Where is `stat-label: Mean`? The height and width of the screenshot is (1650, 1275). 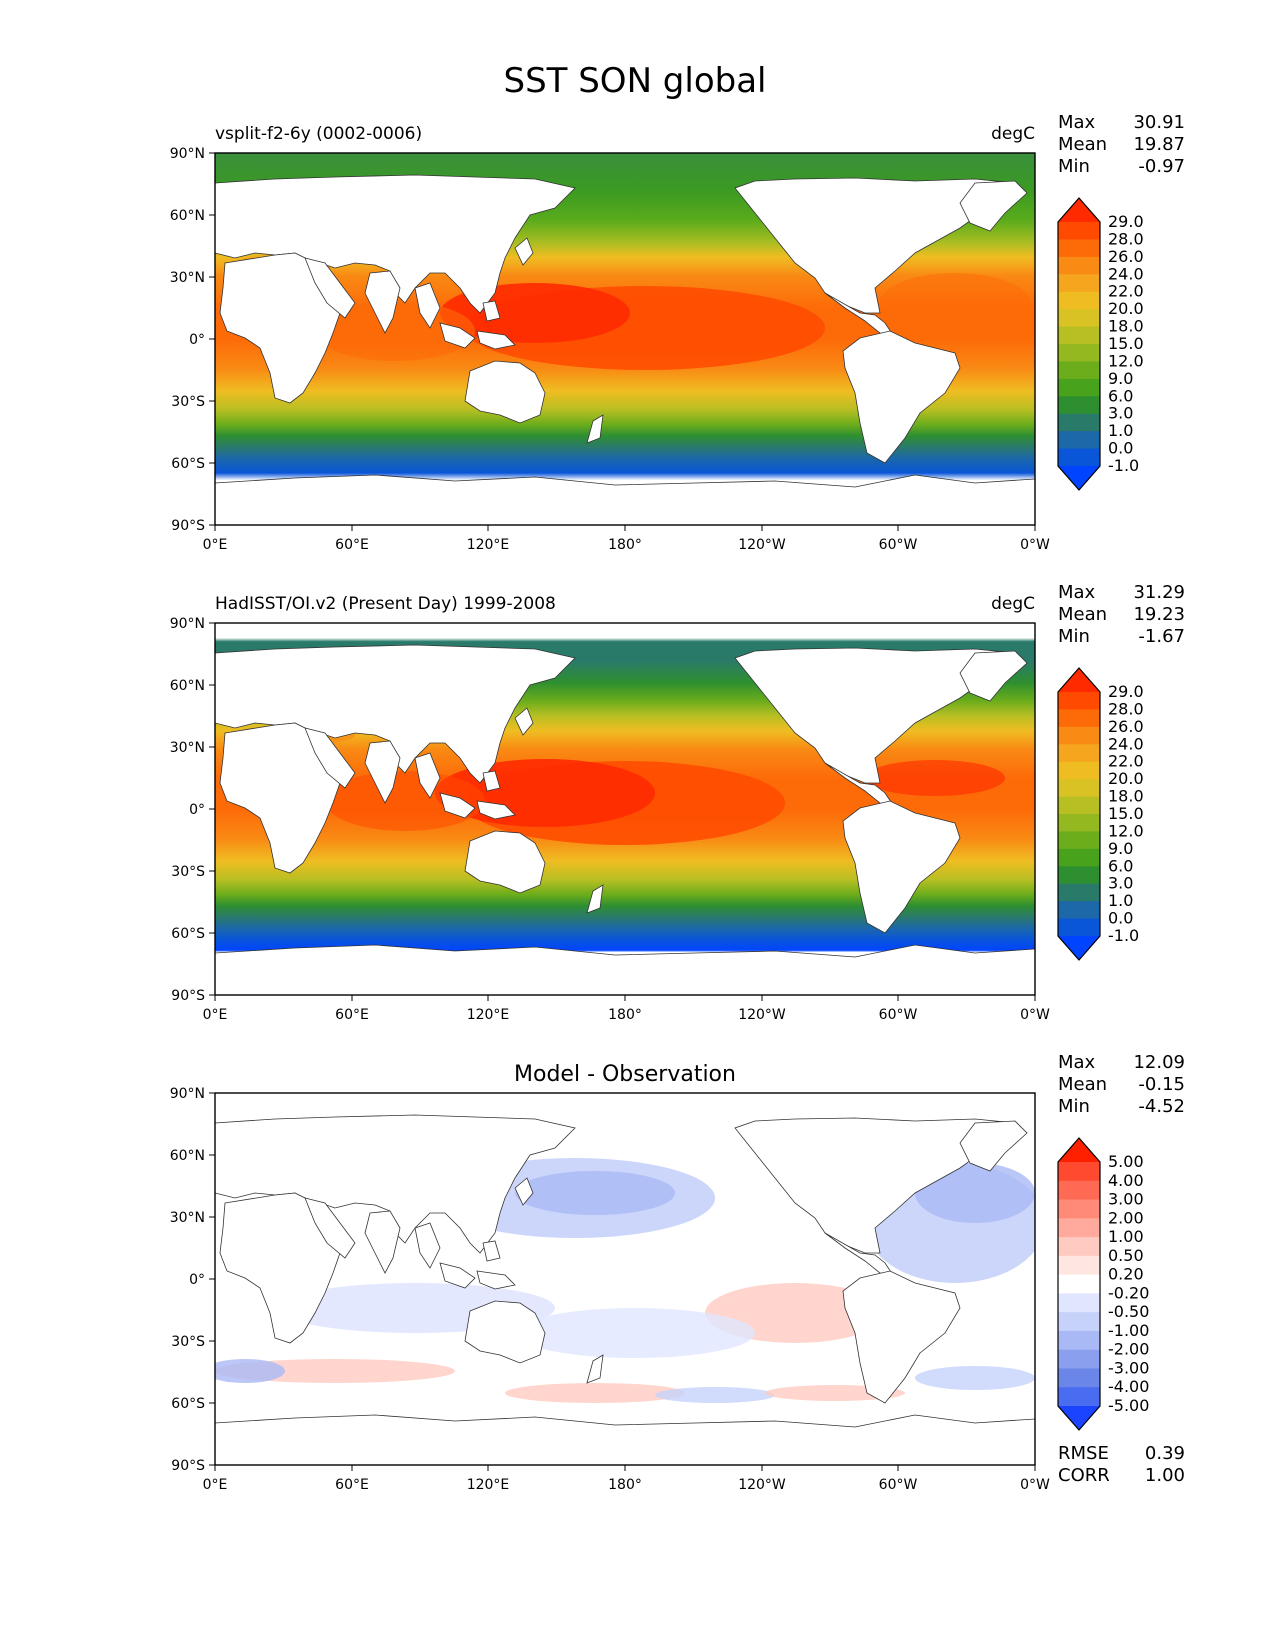 stat-label: Mean is located at coordinates (1082, 614).